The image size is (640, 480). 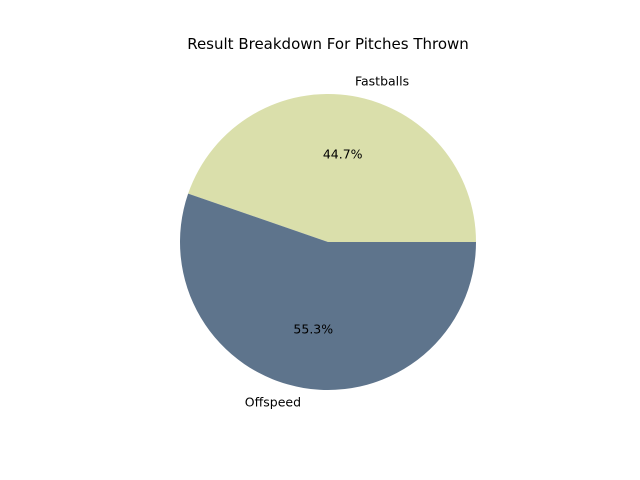 I want to click on chart-title: Result Breakdown For Pitches Thrown, so click(x=328, y=44).